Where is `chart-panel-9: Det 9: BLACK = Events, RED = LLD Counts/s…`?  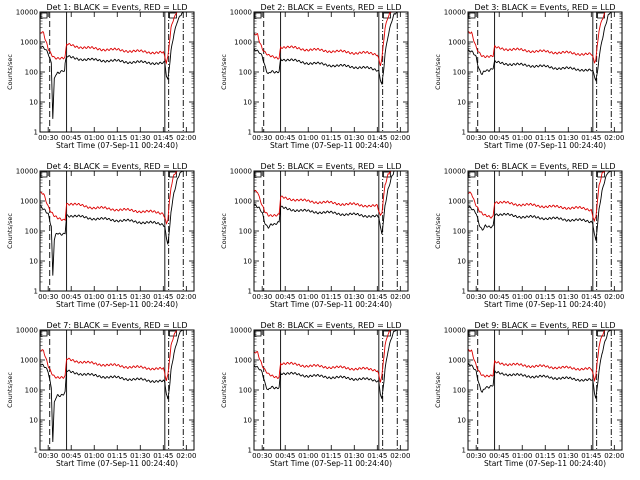
chart-panel-9: Det 9: BLACK = Events, RED = LLD Counts/s… is located at coordinates (529, 394).